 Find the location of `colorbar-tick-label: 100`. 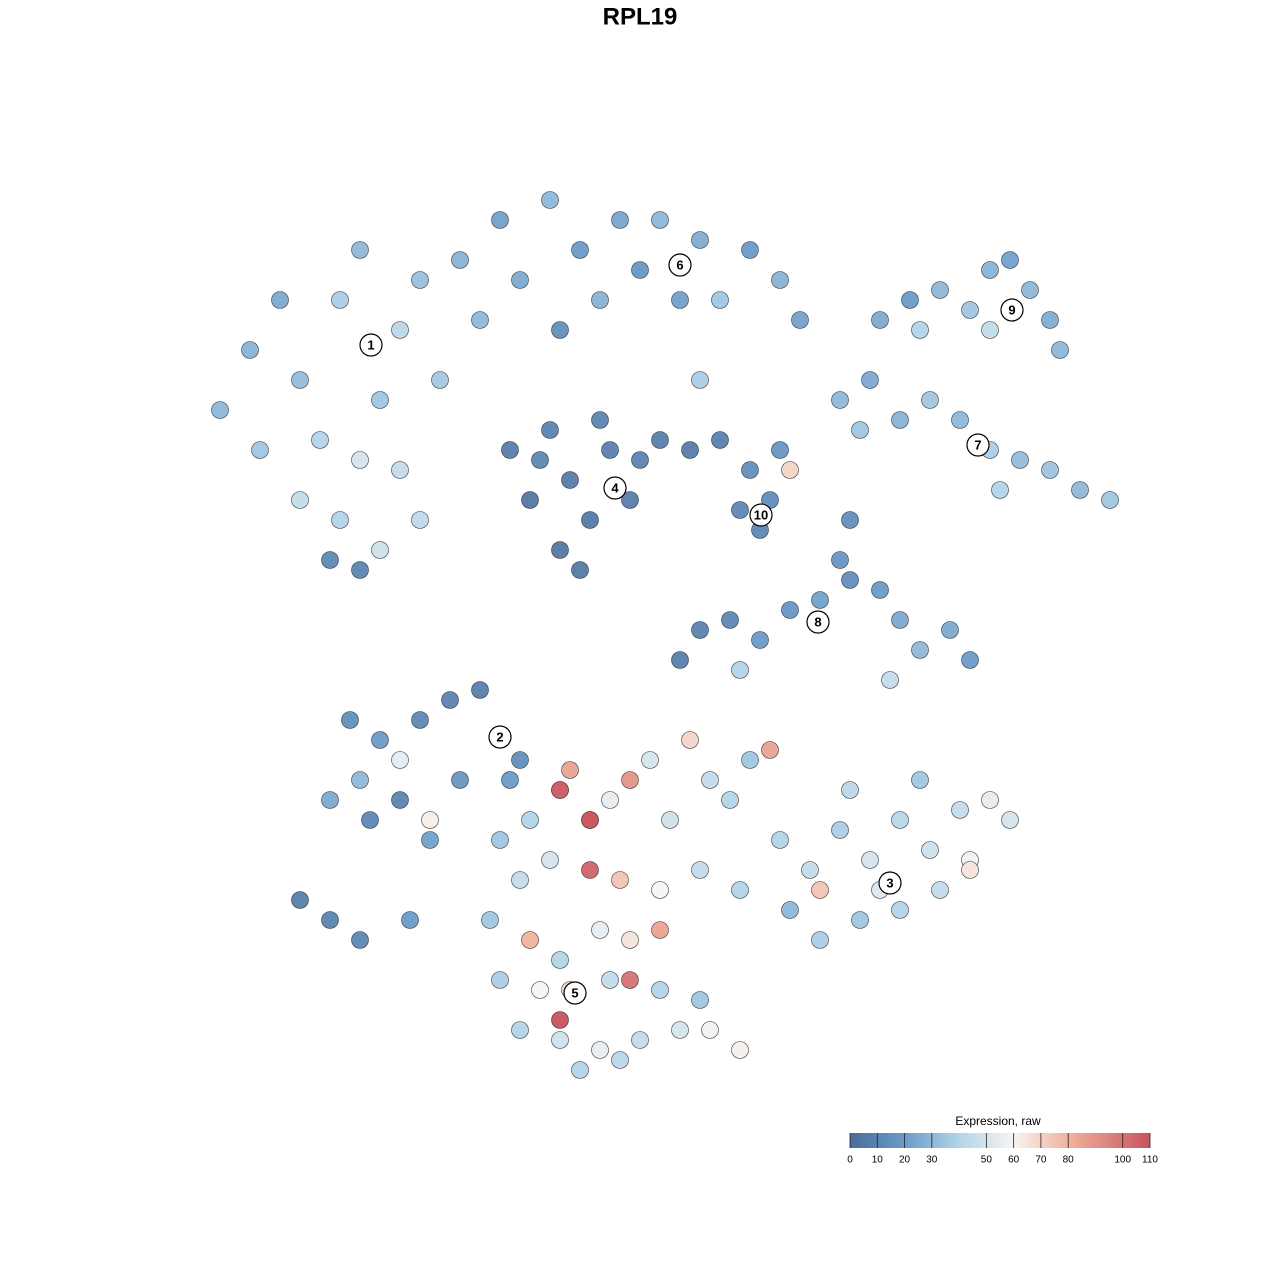

colorbar-tick-label: 100 is located at coordinates (1122, 1160).